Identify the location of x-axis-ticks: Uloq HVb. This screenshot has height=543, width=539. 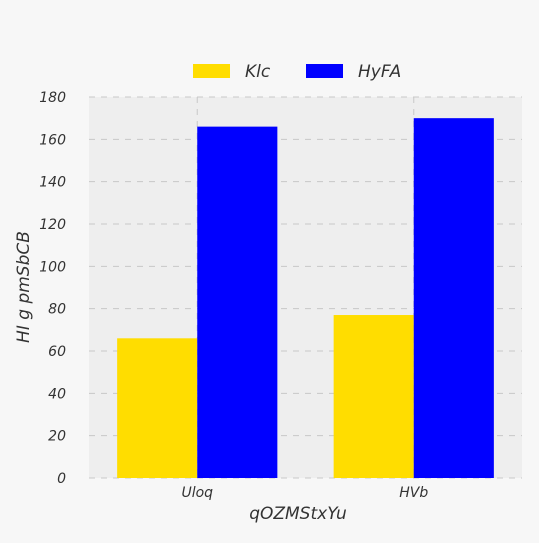
(304, 493).